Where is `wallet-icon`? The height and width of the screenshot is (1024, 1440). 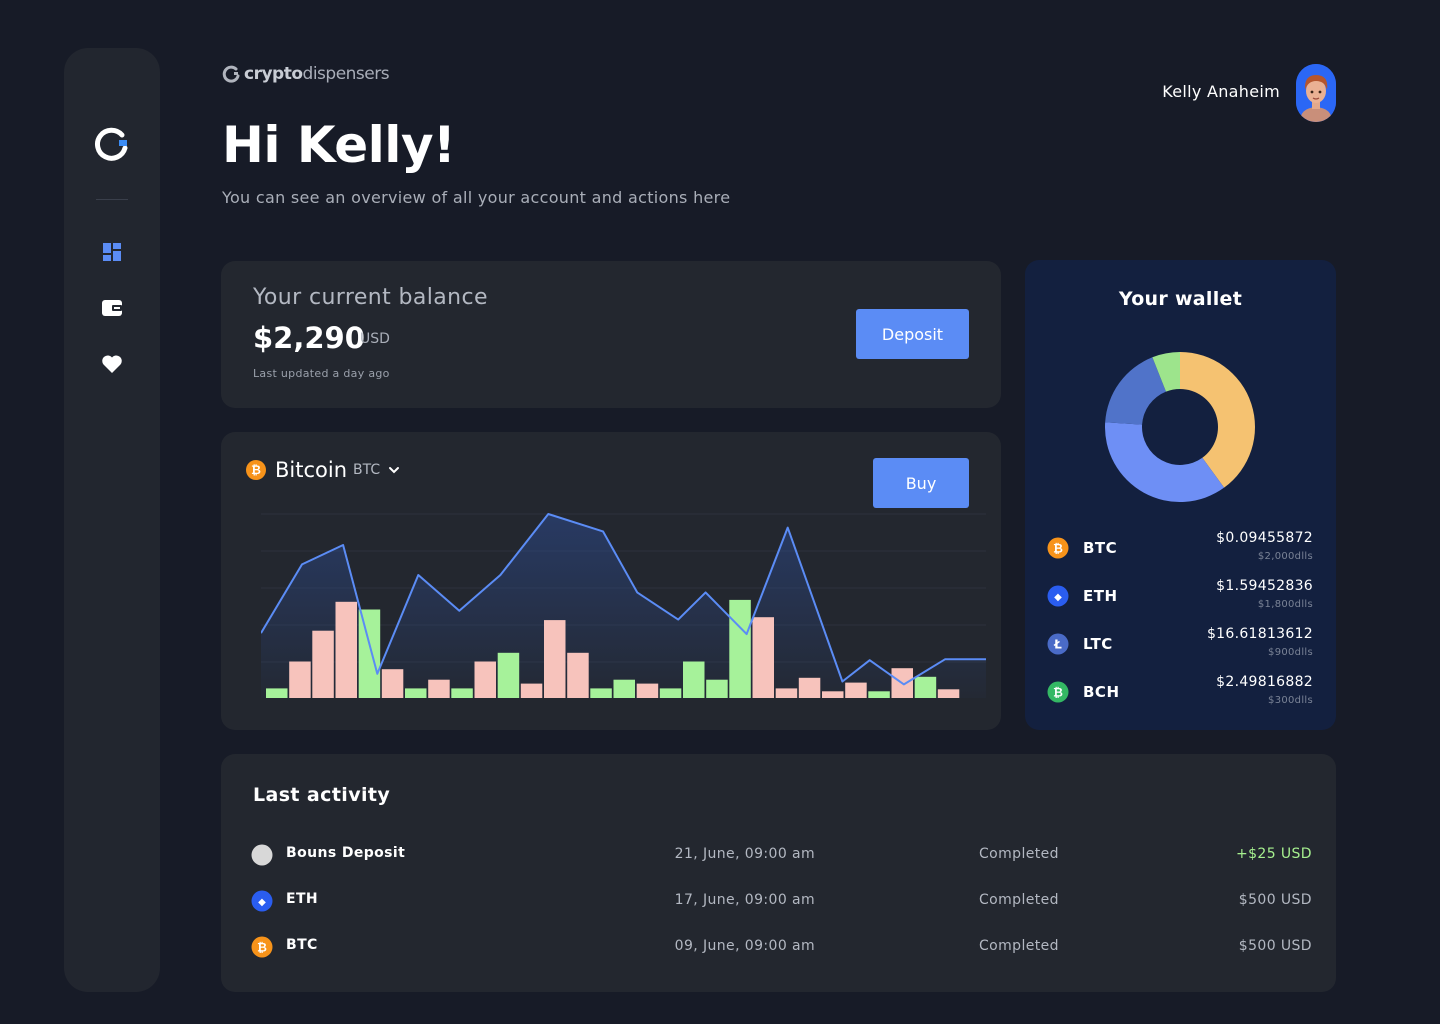 wallet-icon is located at coordinates (112, 308).